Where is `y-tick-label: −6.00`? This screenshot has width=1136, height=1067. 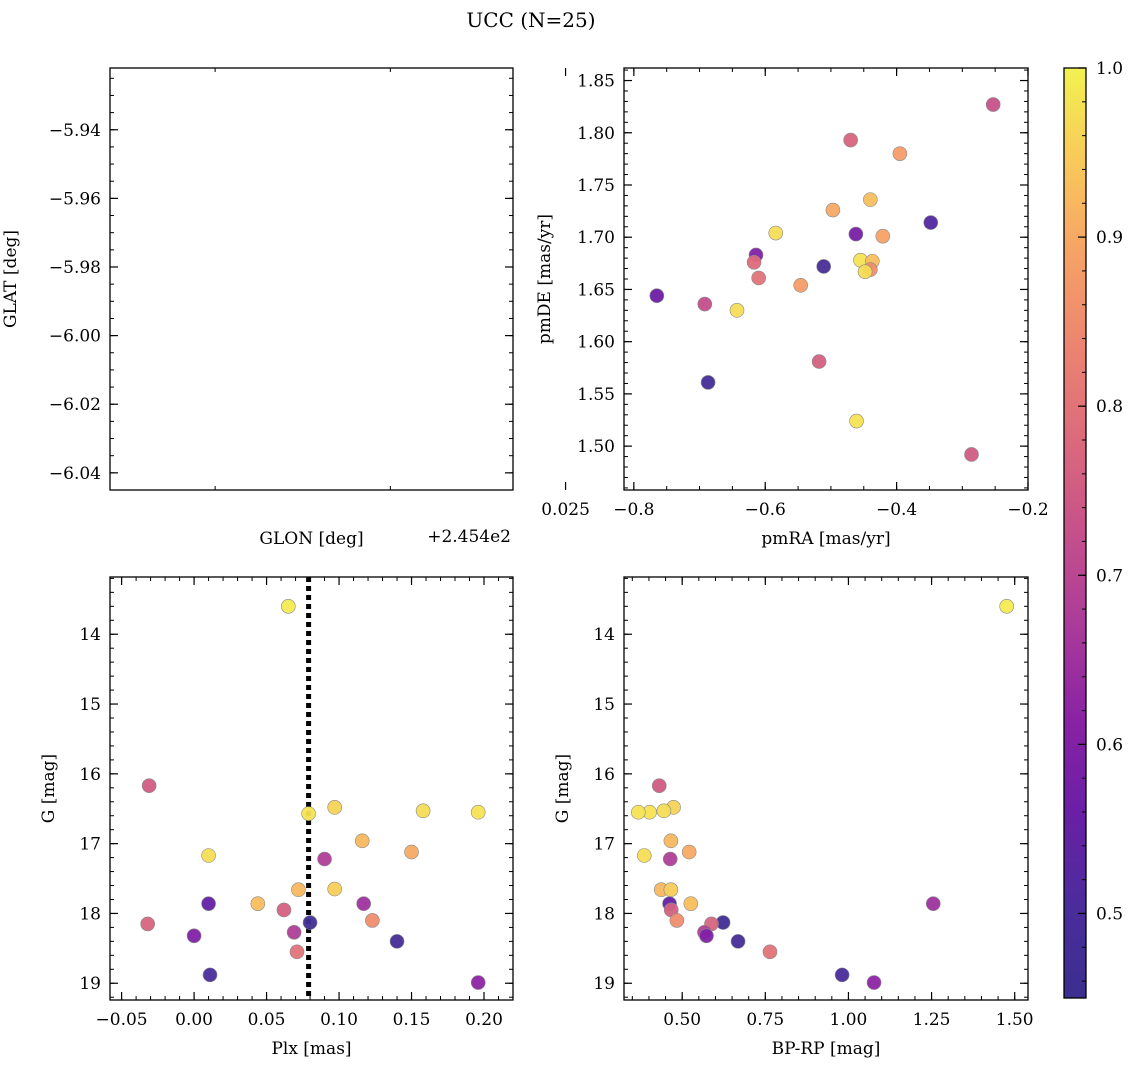
y-tick-label: −6.00 is located at coordinates (75, 337).